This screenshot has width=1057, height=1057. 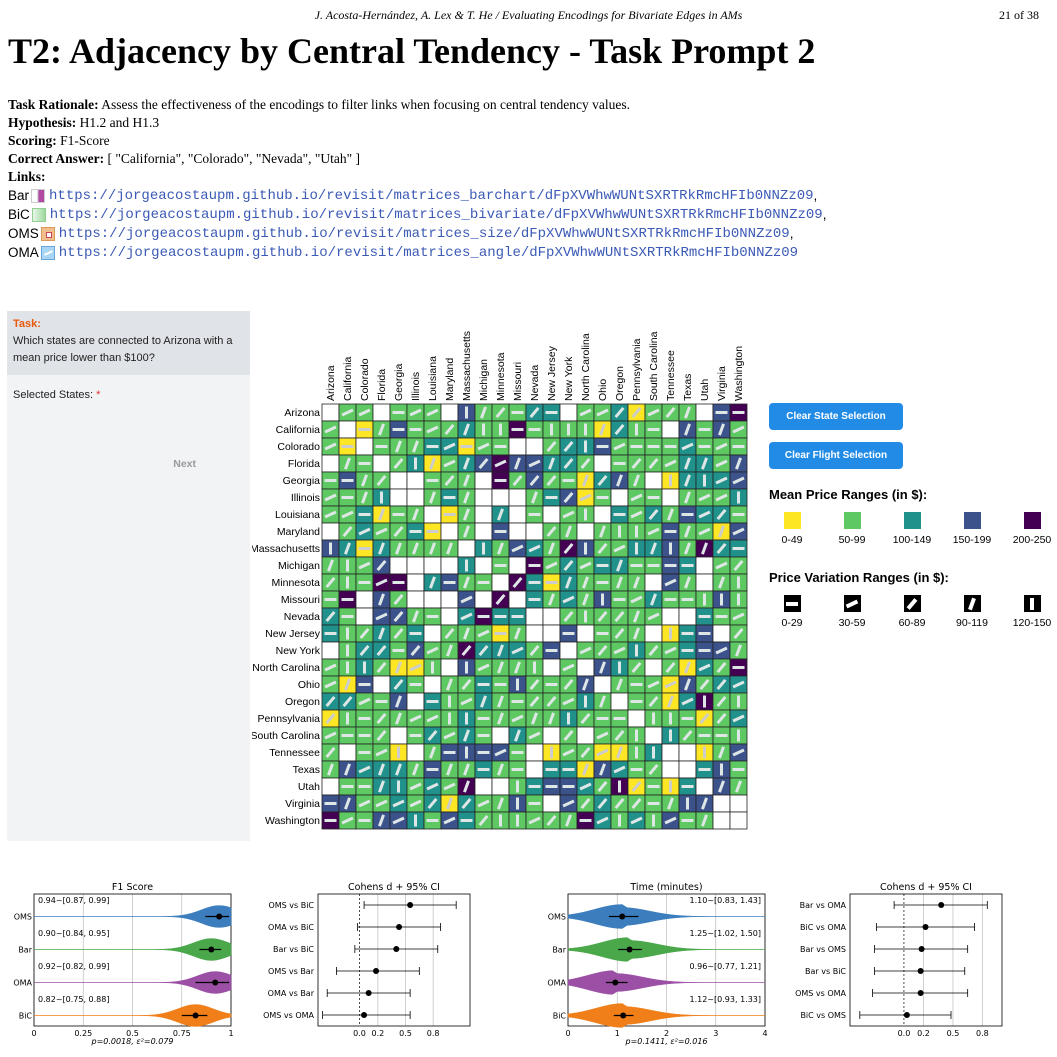 What do you see at coordinates (23, 252) in the screenshot?
I see `link-name: OMA` at bounding box center [23, 252].